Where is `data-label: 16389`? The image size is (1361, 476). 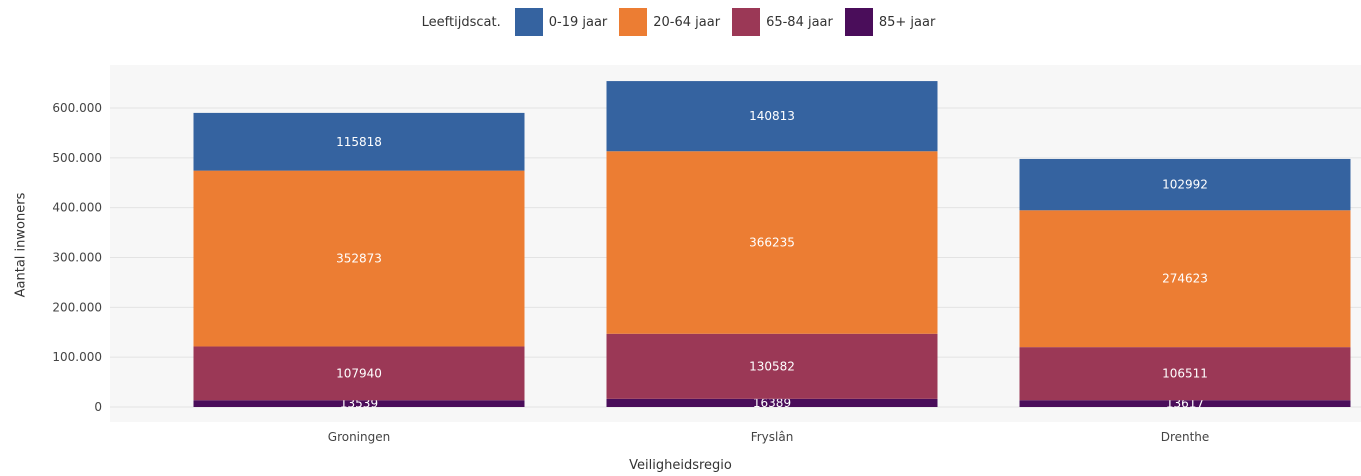 data-label: 16389 is located at coordinates (772, 403).